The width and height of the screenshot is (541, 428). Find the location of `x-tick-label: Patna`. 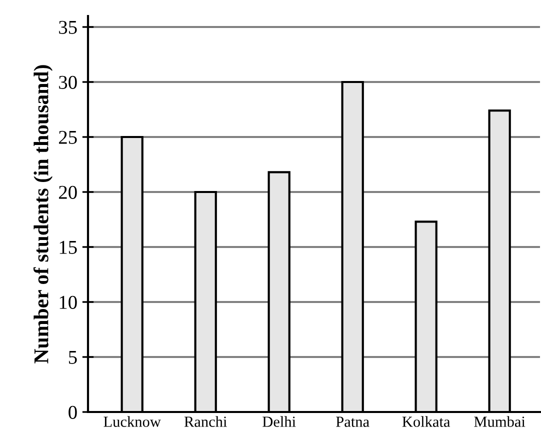

x-tick-label: Patna is located at coordinates (353, 421).